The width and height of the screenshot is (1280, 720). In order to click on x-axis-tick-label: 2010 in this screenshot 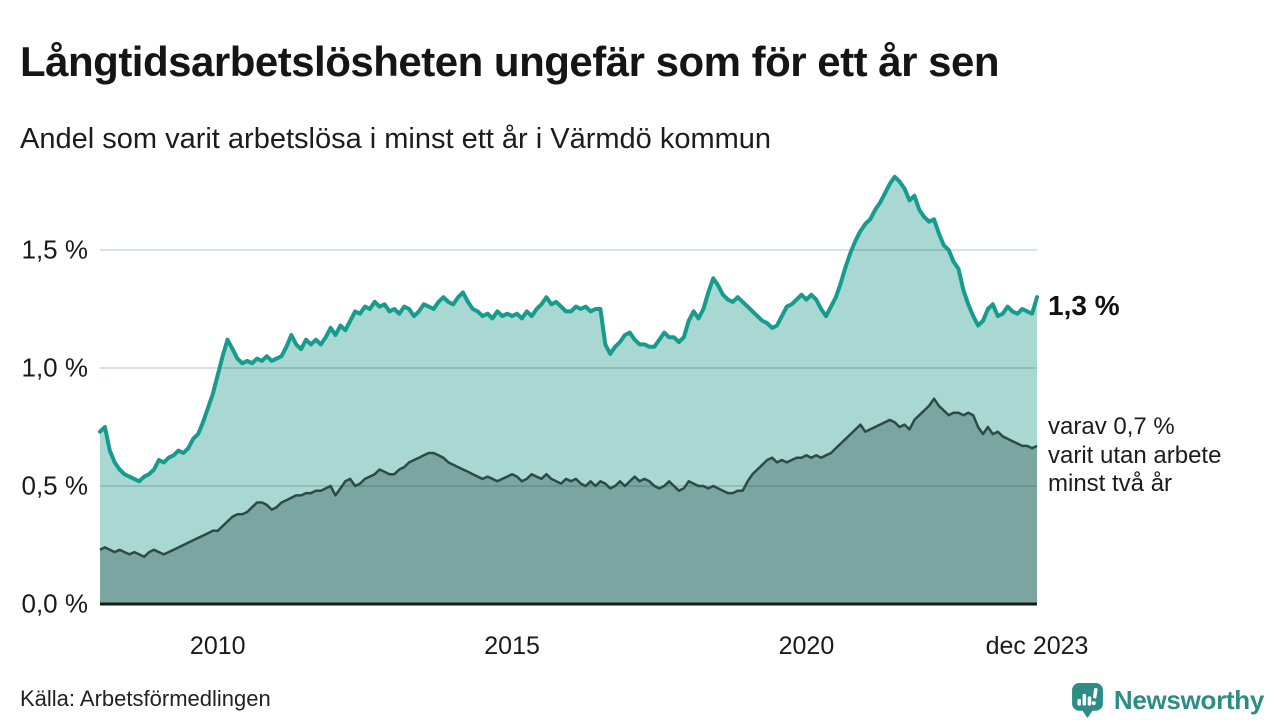, I will do `click(217, 646)`.